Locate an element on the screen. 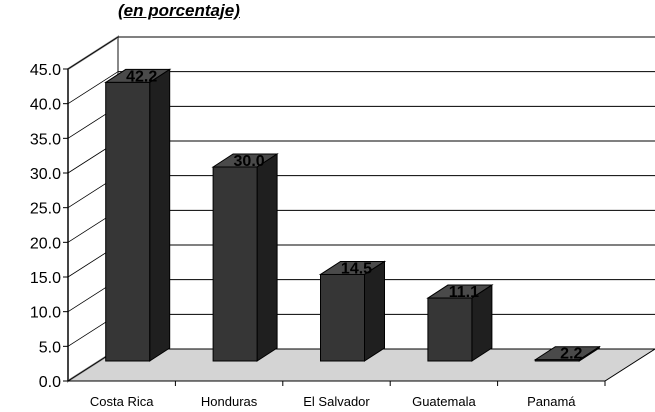 Image resolution: width=655 pixels, height=412 pixels. y-tick-label: 10.0 is located at coordinates (45, 313).